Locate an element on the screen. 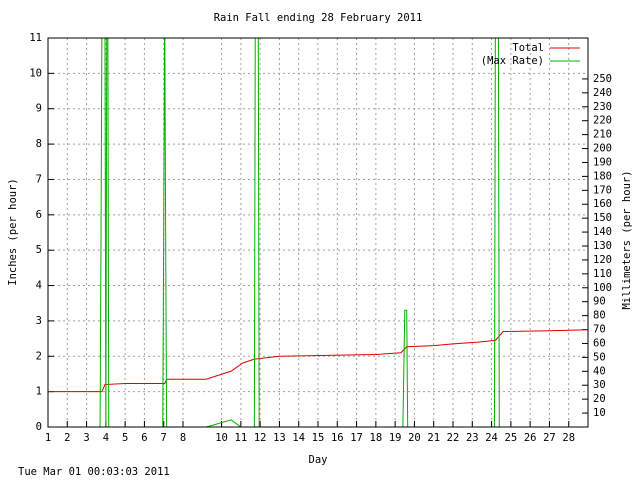 This screenshot has height=480, width=640. x-tick-label: 6 is located at coordinates (144, 438).